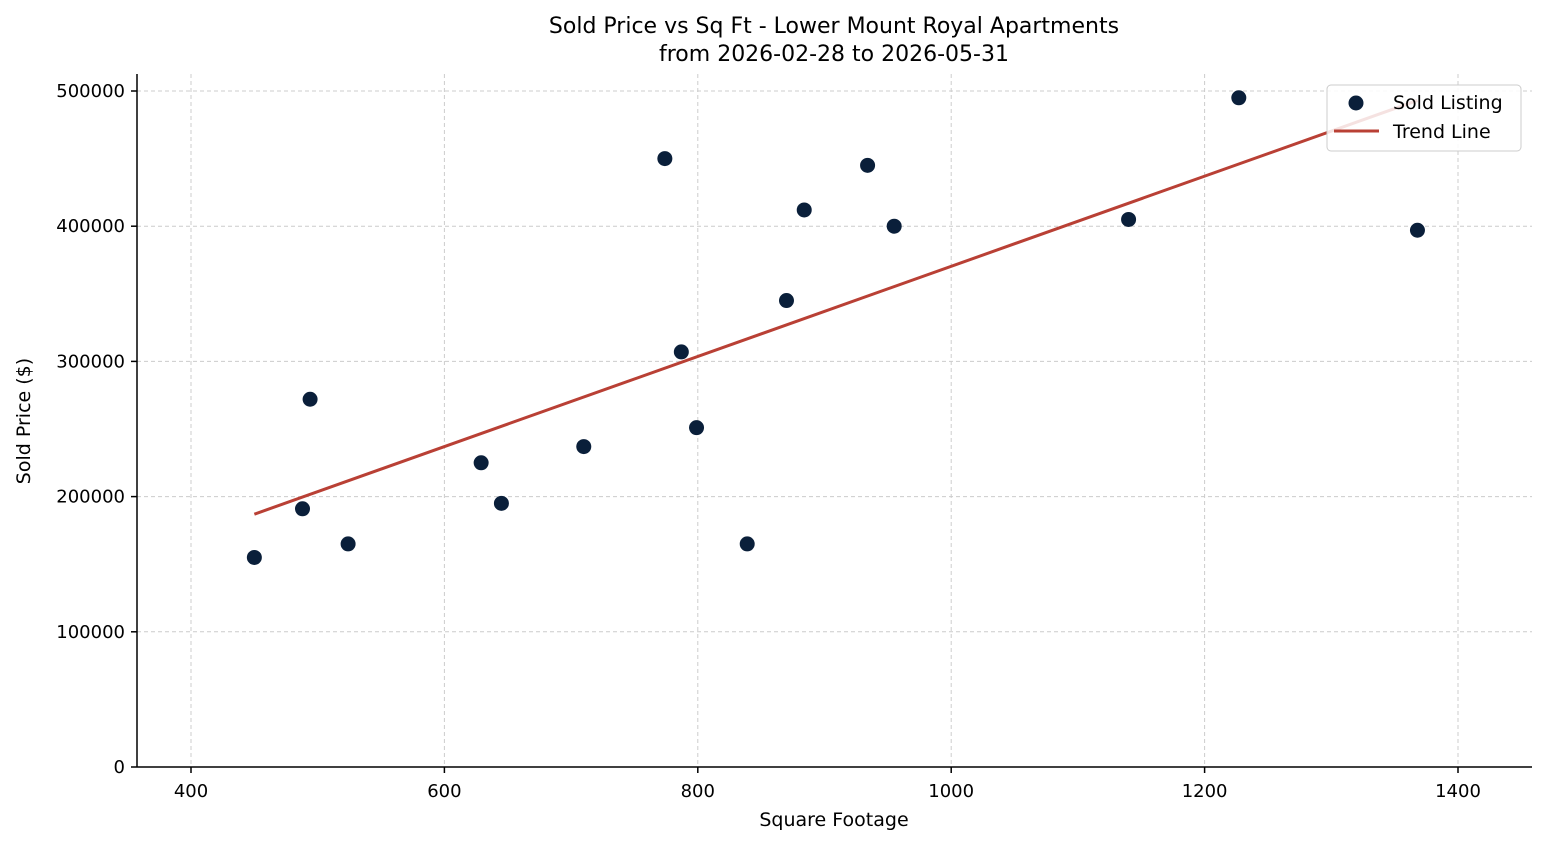 This screenshot has width=1547, height=845. I want to click on y-tick-label: 300000, so click(90, 361).